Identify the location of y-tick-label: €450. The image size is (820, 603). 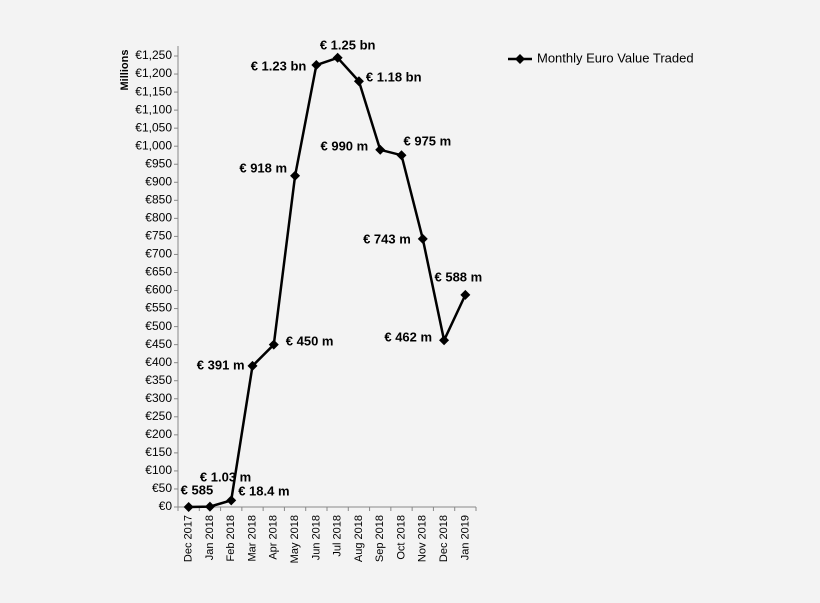
(158, 344).